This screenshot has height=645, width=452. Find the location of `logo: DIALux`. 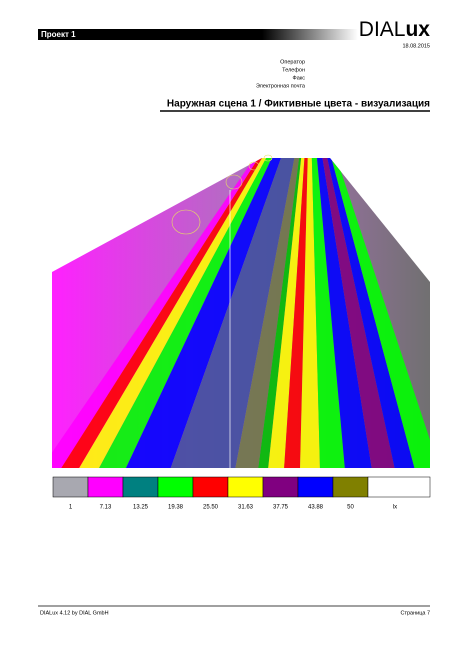

logo: DIALux is located at coordinates (395, 29).